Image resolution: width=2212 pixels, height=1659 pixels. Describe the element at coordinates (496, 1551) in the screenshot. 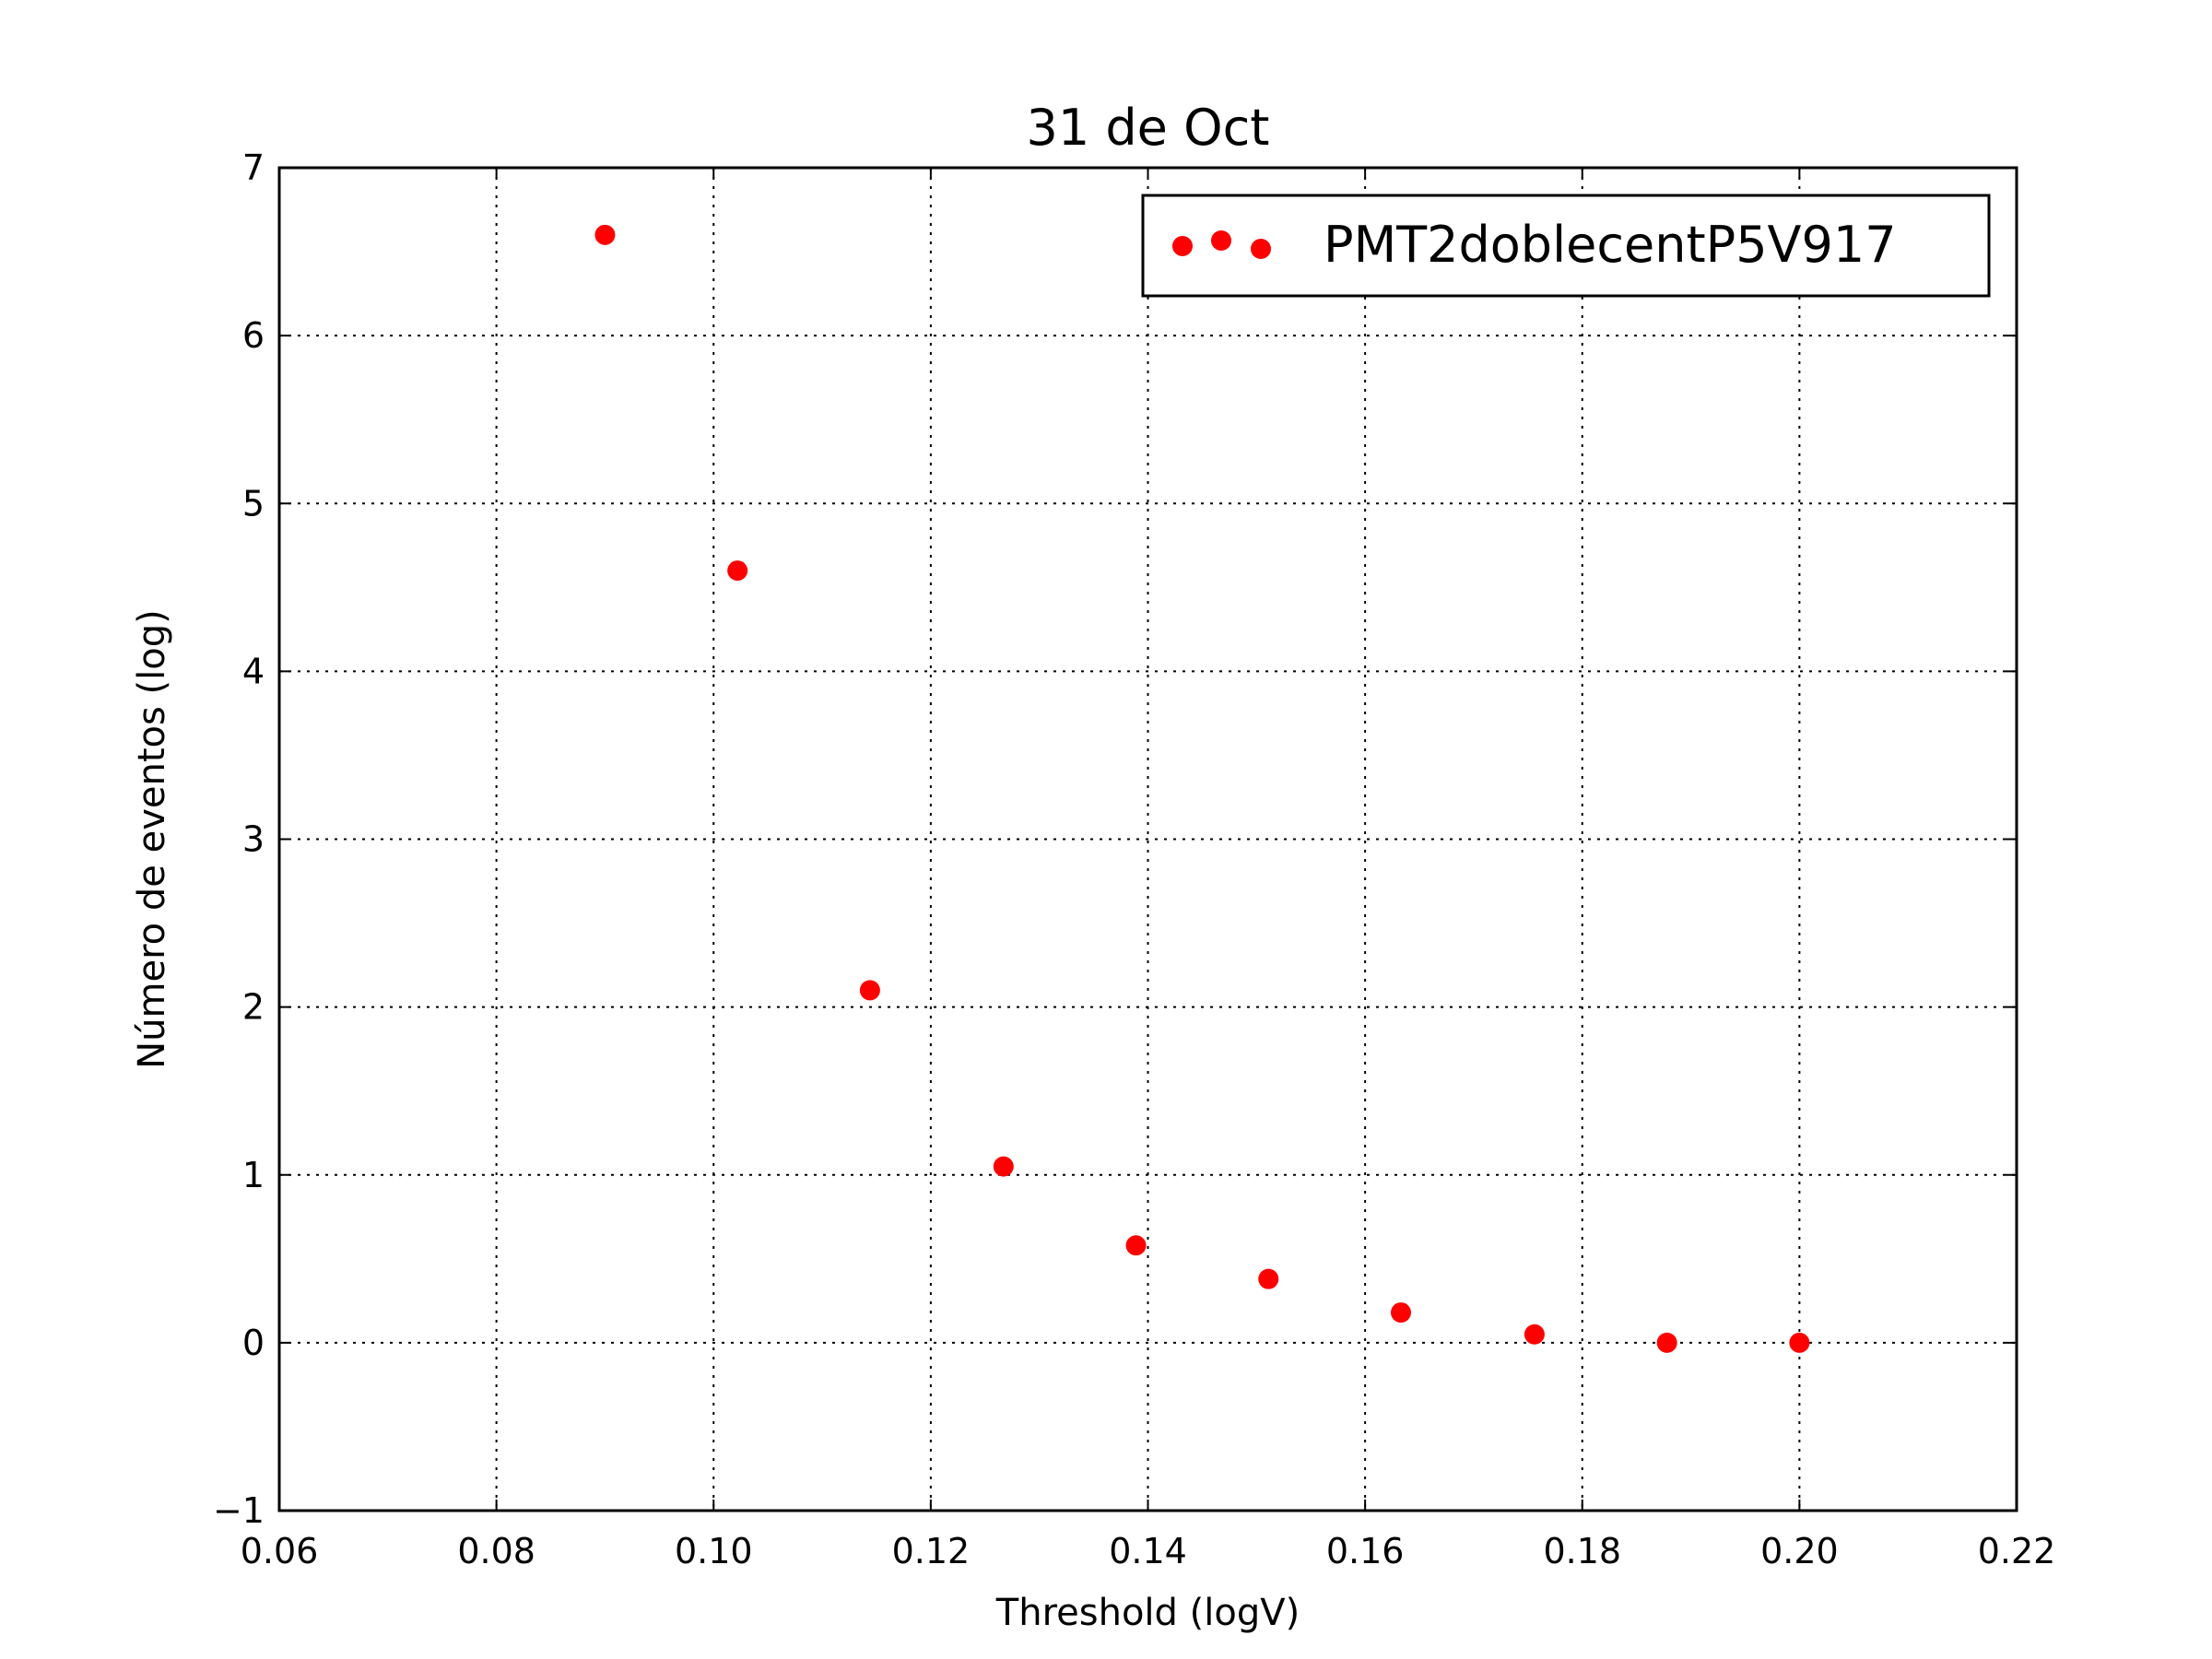

I see `x-tick-label: 0.08` at that location.